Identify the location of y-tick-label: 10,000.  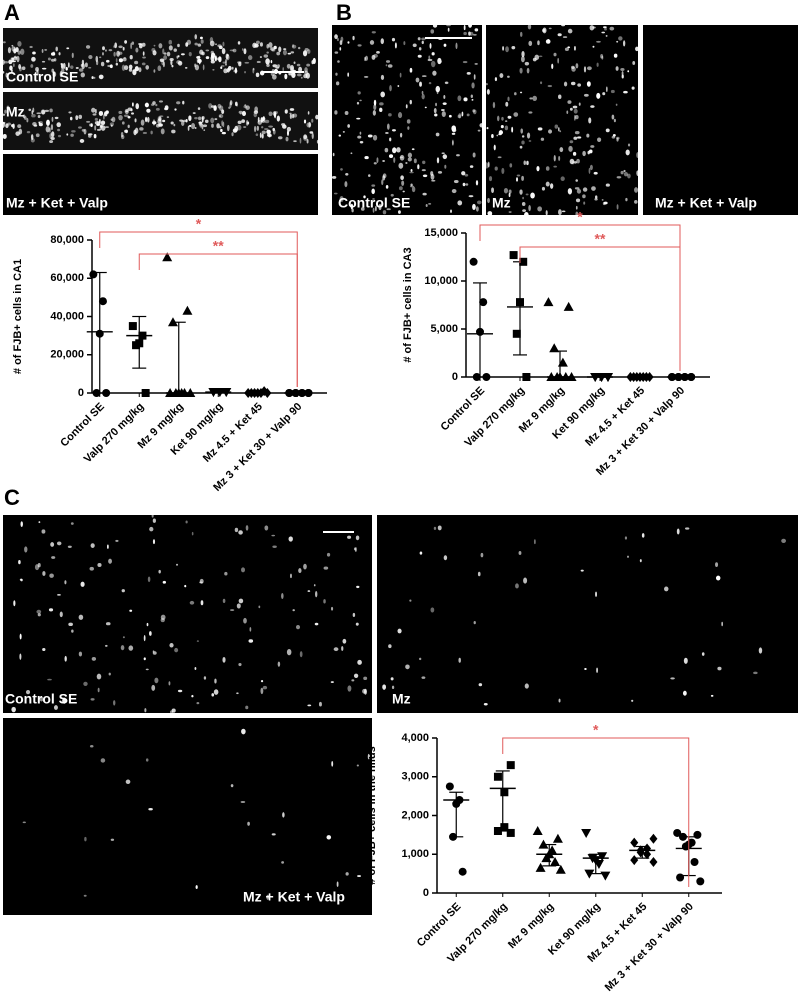
(441, 281).